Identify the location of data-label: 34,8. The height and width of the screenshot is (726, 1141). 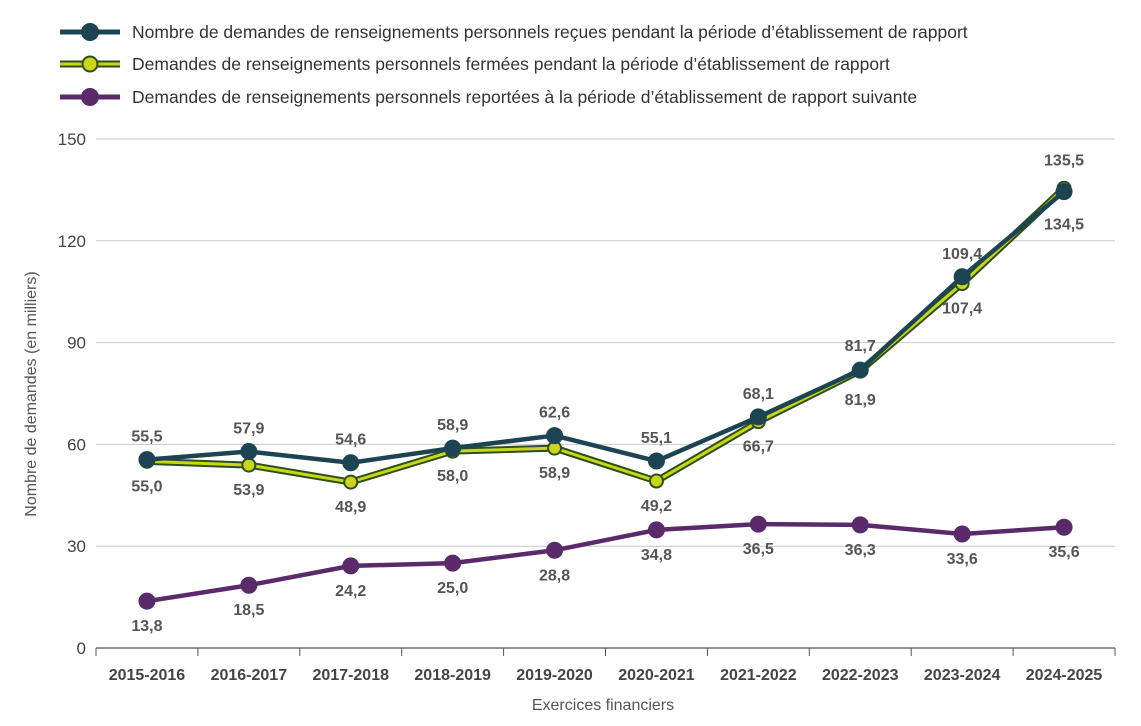
(656, 555).